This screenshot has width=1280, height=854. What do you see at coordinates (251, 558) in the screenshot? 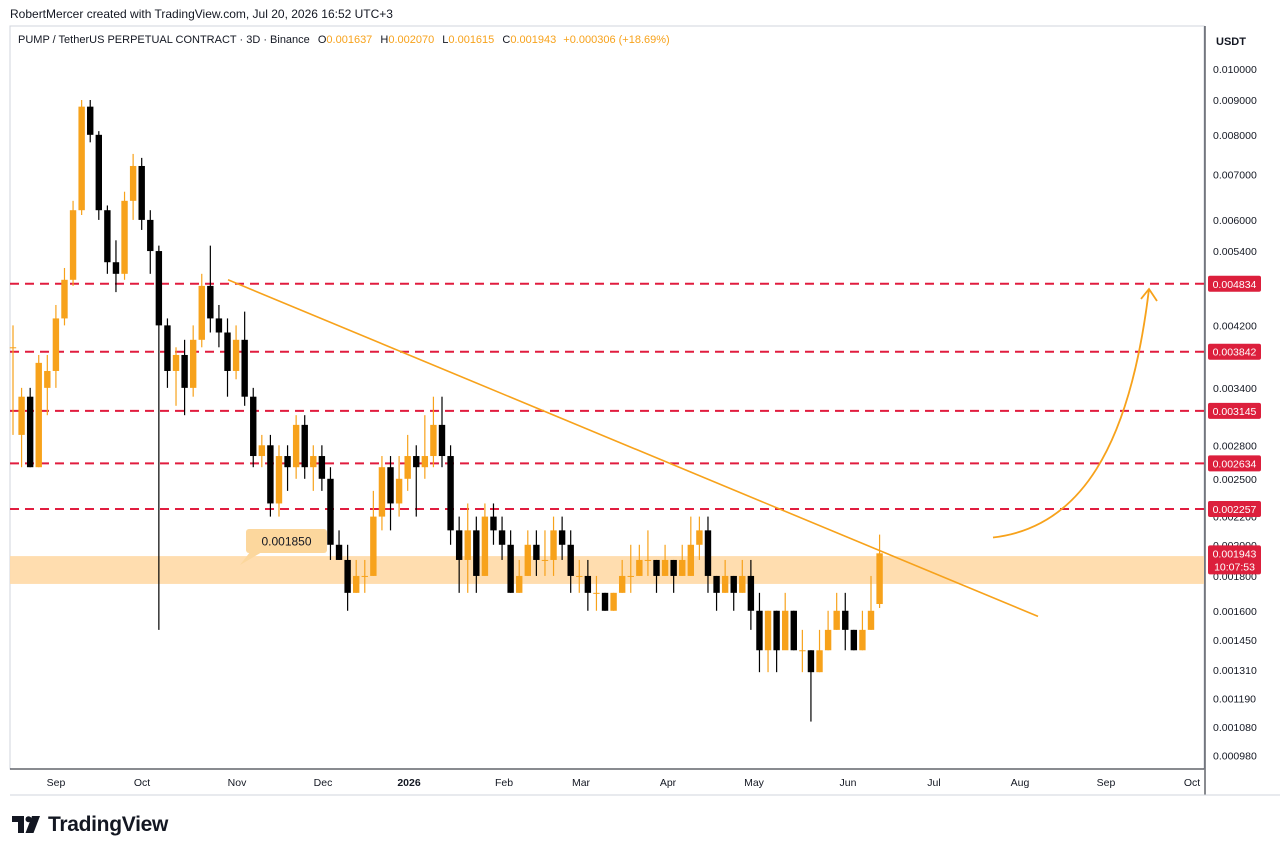
I see `zone-callout-pointer` at bounding box center [251, 558].